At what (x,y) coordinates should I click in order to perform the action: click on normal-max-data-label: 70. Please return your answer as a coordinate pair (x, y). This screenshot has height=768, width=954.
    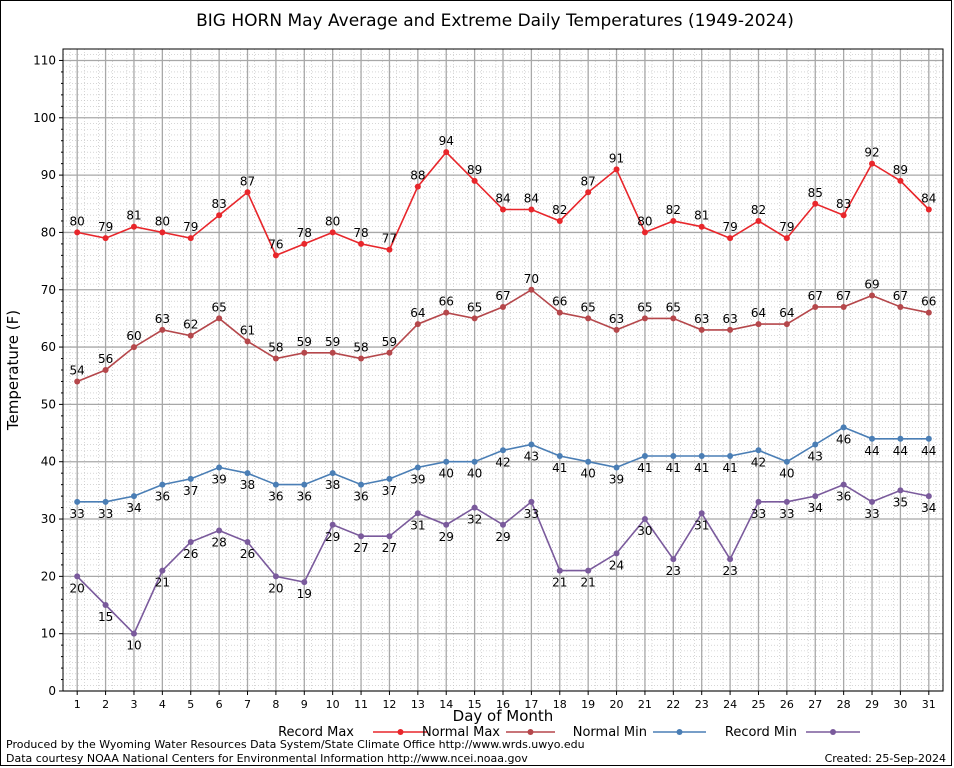
    Looking at the image, I should click on (531, 279).